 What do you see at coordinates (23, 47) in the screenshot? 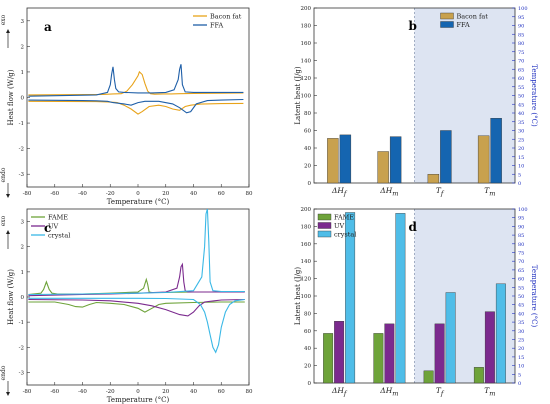
I see `y-tick-label: 2` at bounding box center [23, 47].